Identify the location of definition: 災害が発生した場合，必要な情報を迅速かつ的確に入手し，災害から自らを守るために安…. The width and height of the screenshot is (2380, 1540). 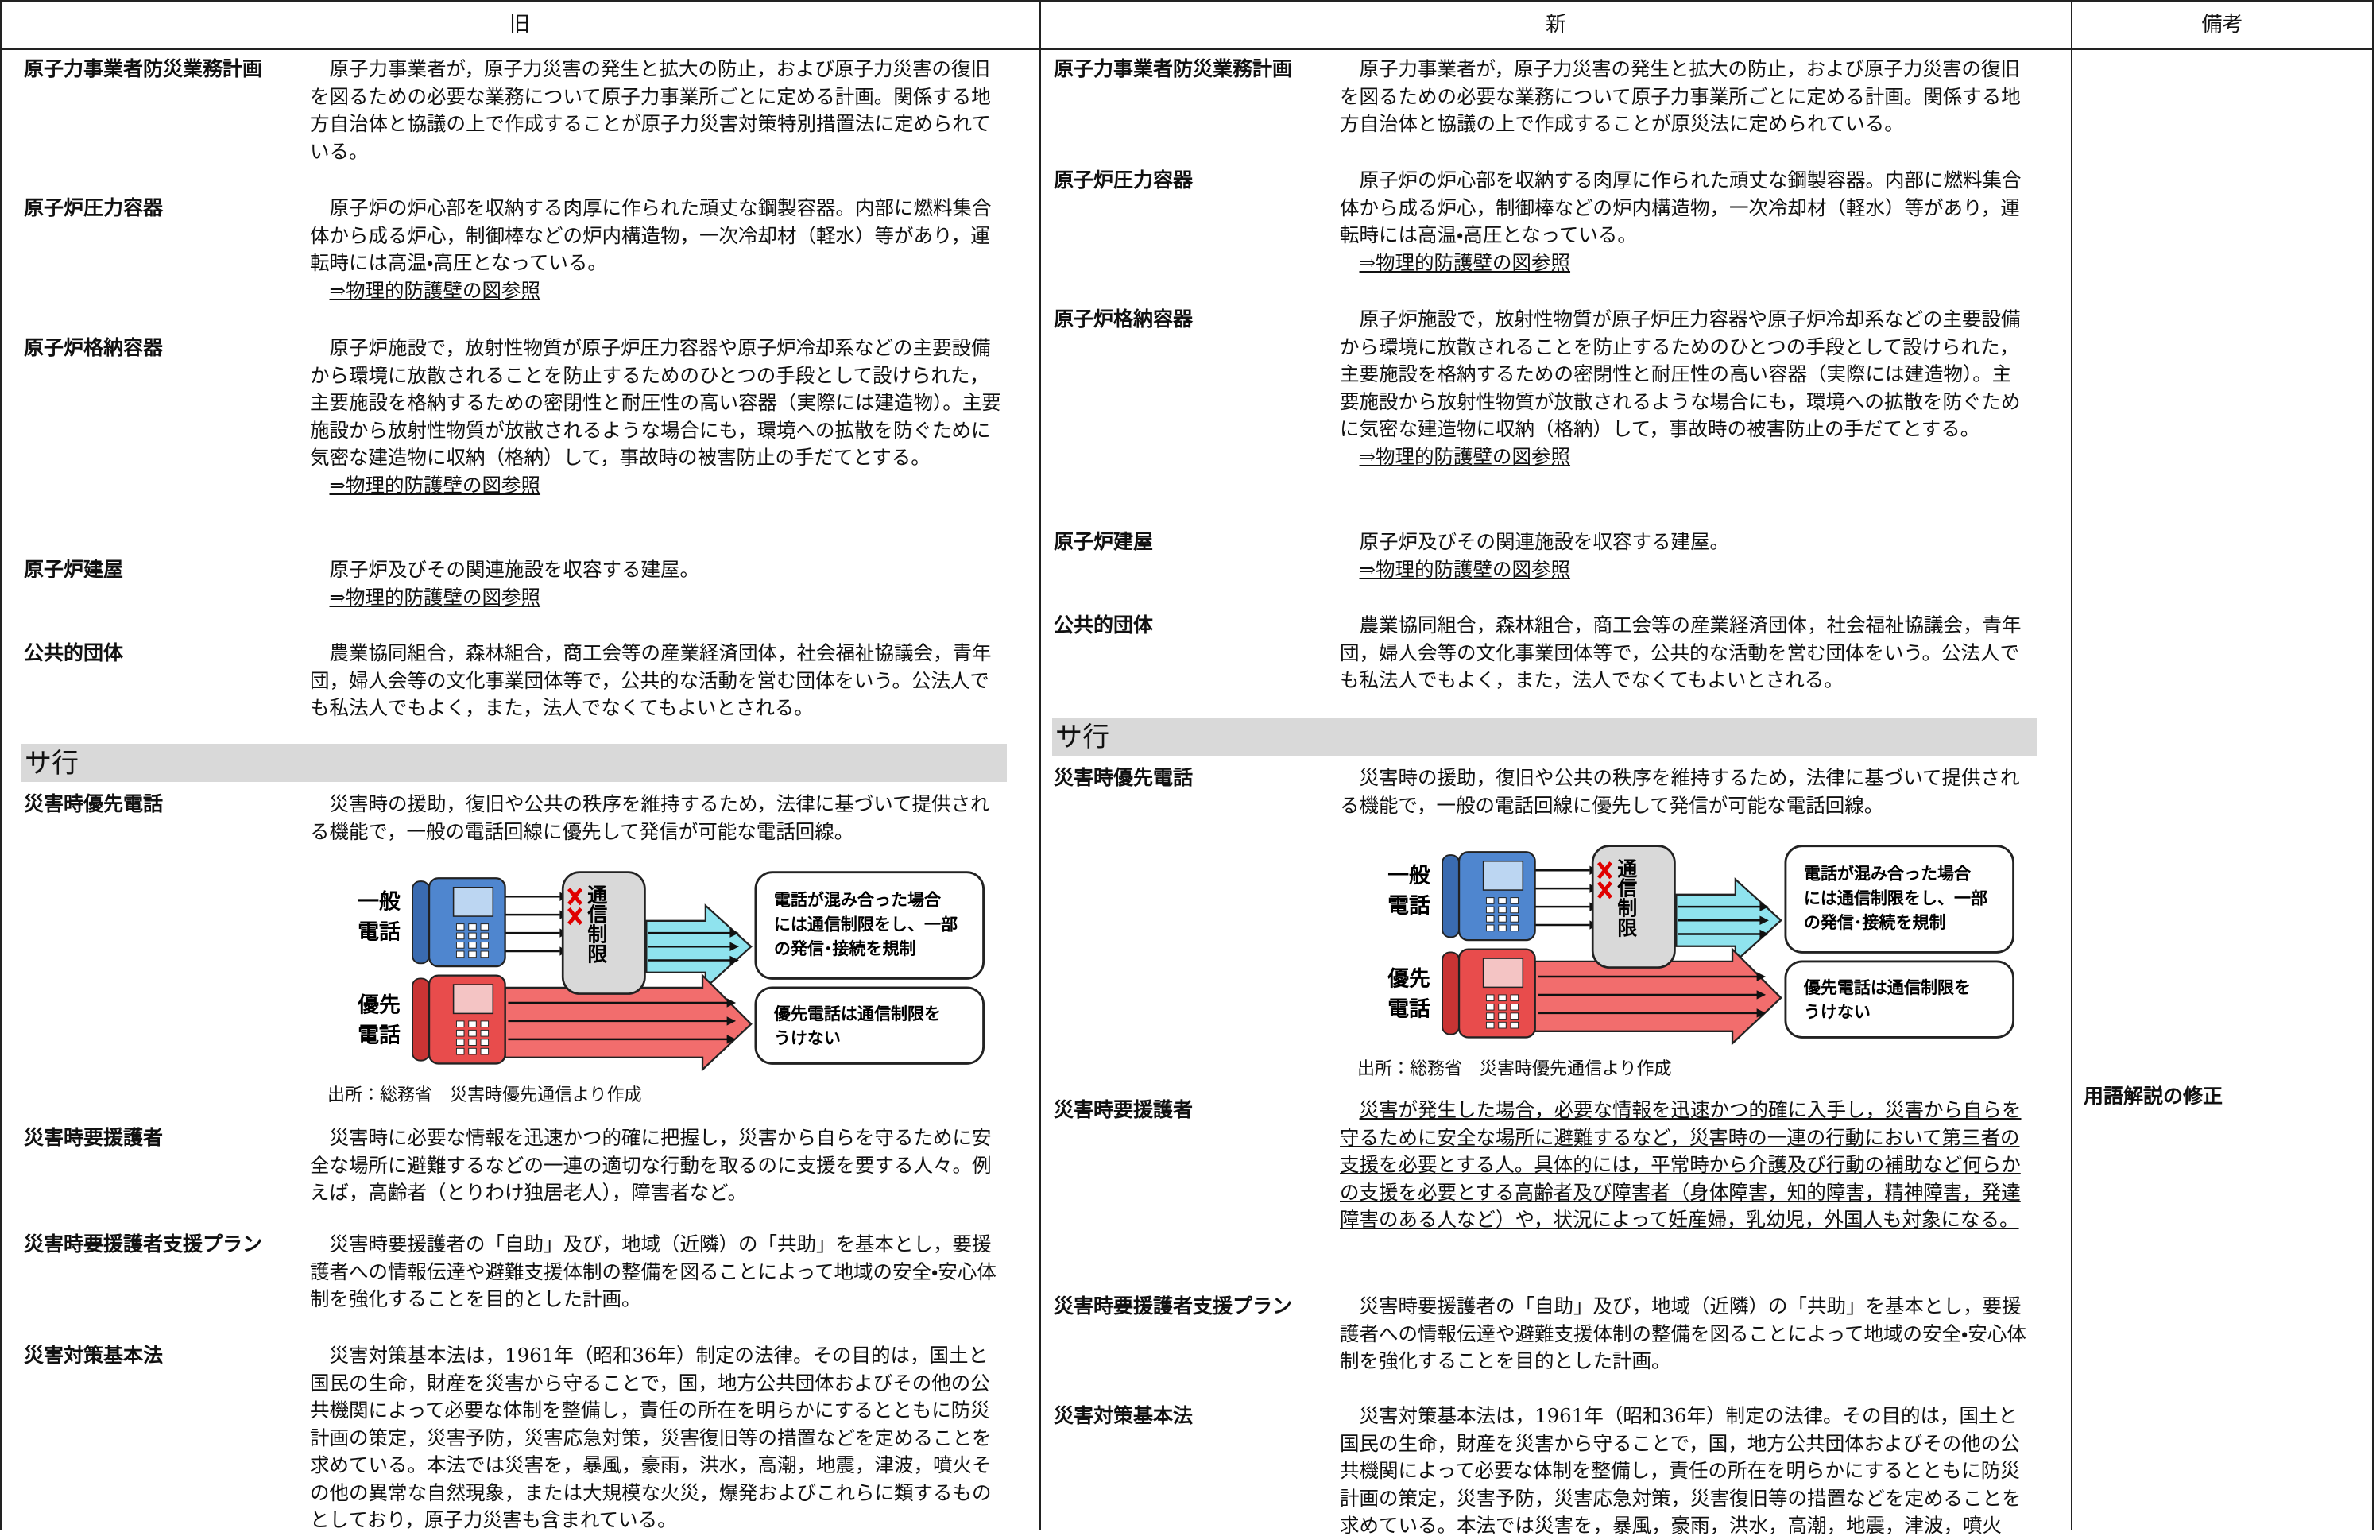
(1684, 1165).